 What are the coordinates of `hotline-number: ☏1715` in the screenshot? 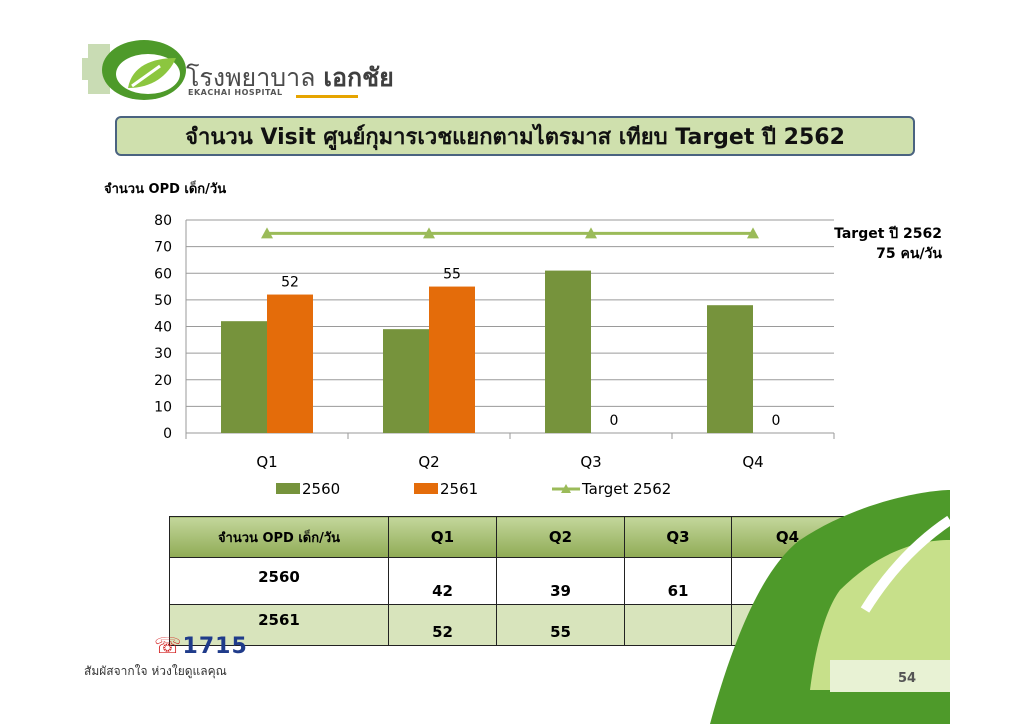 It's located at (201, 646).